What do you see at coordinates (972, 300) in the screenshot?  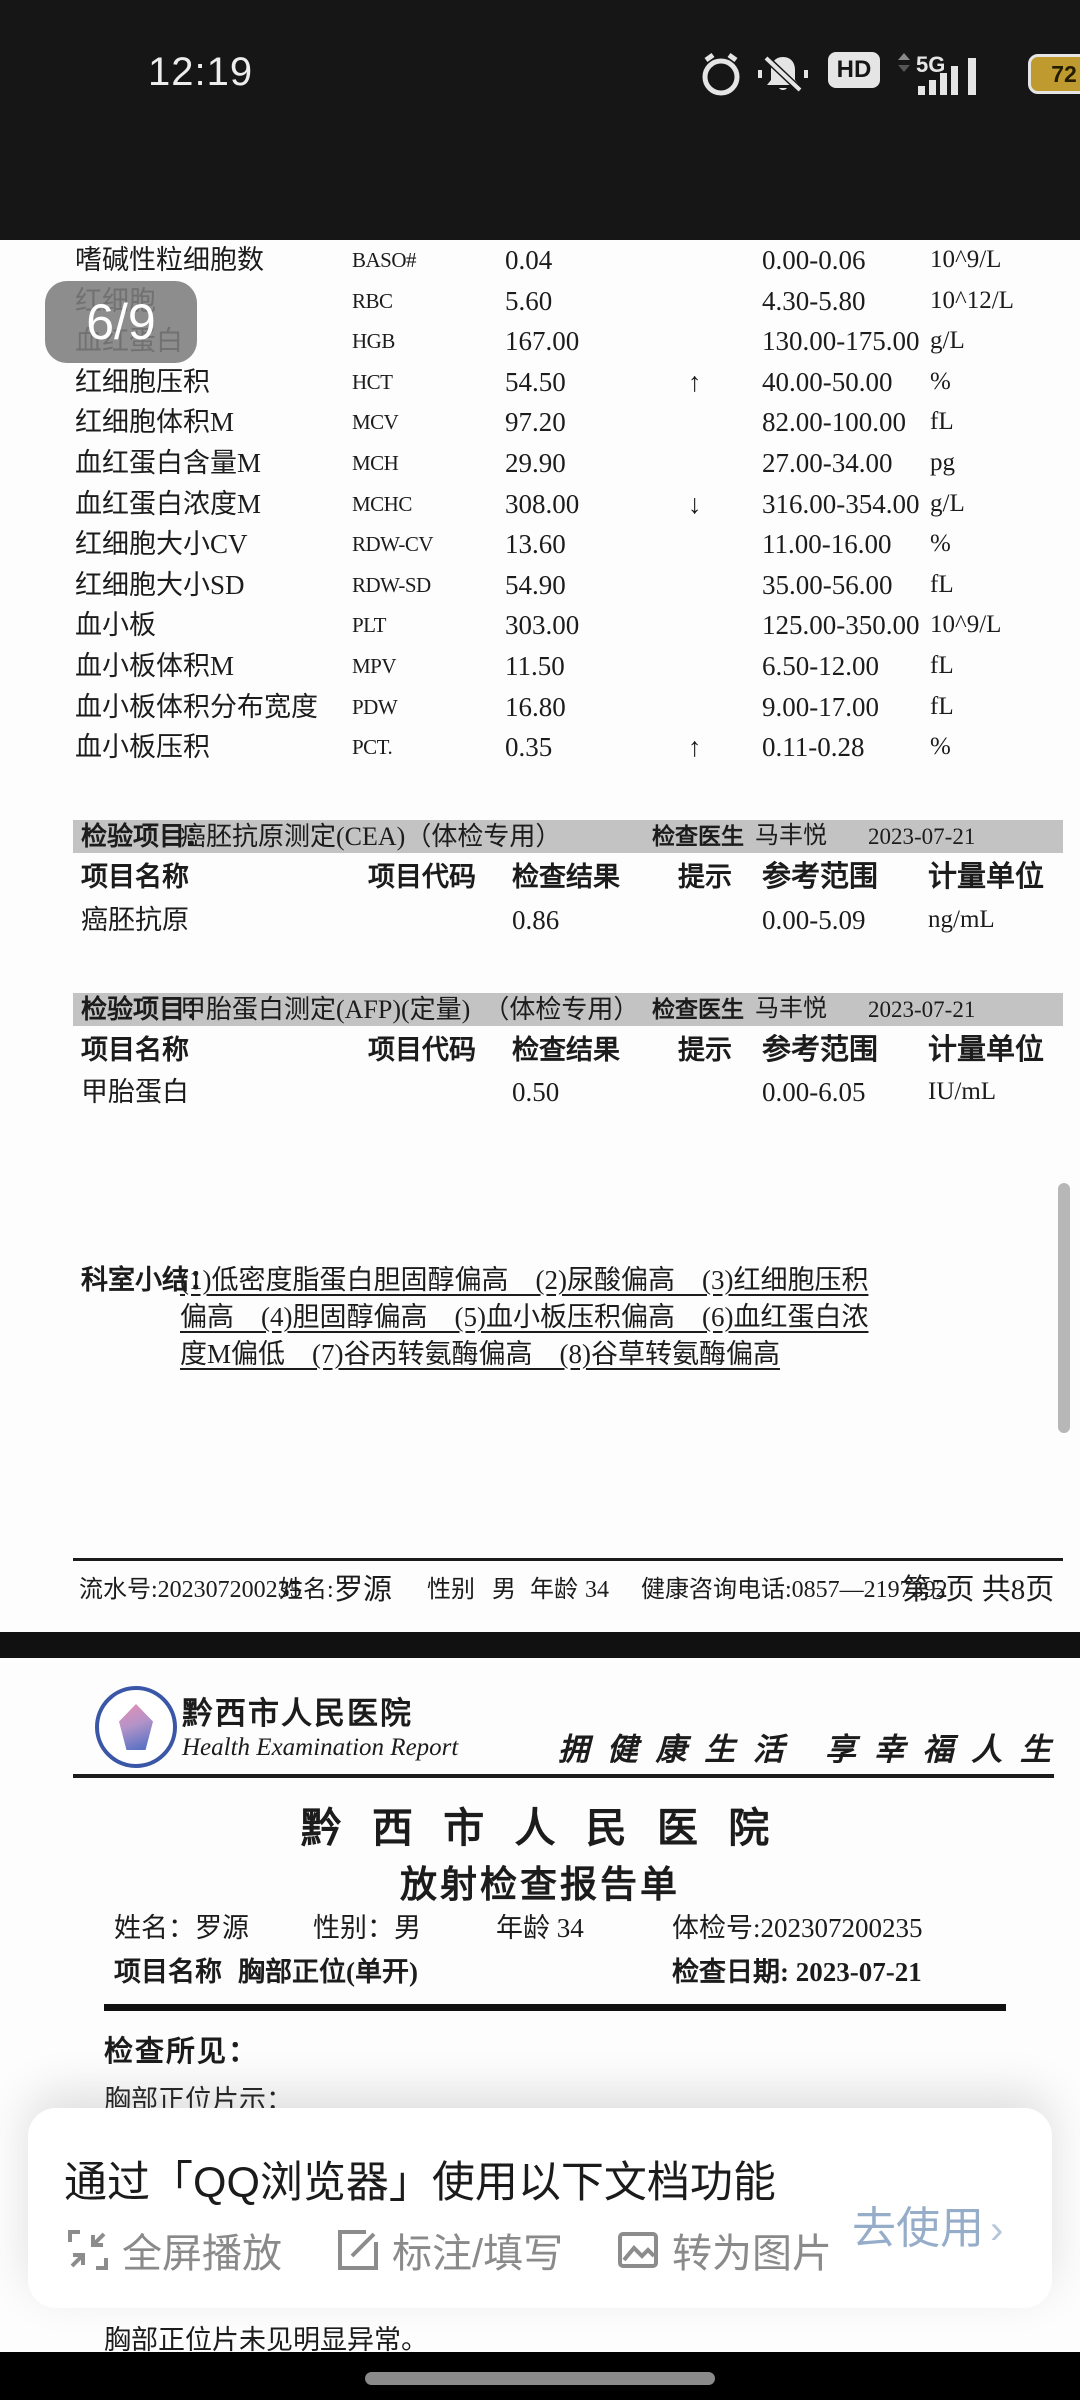 I see `item-unit: 10^12/L` at bounding box center [972, 300].